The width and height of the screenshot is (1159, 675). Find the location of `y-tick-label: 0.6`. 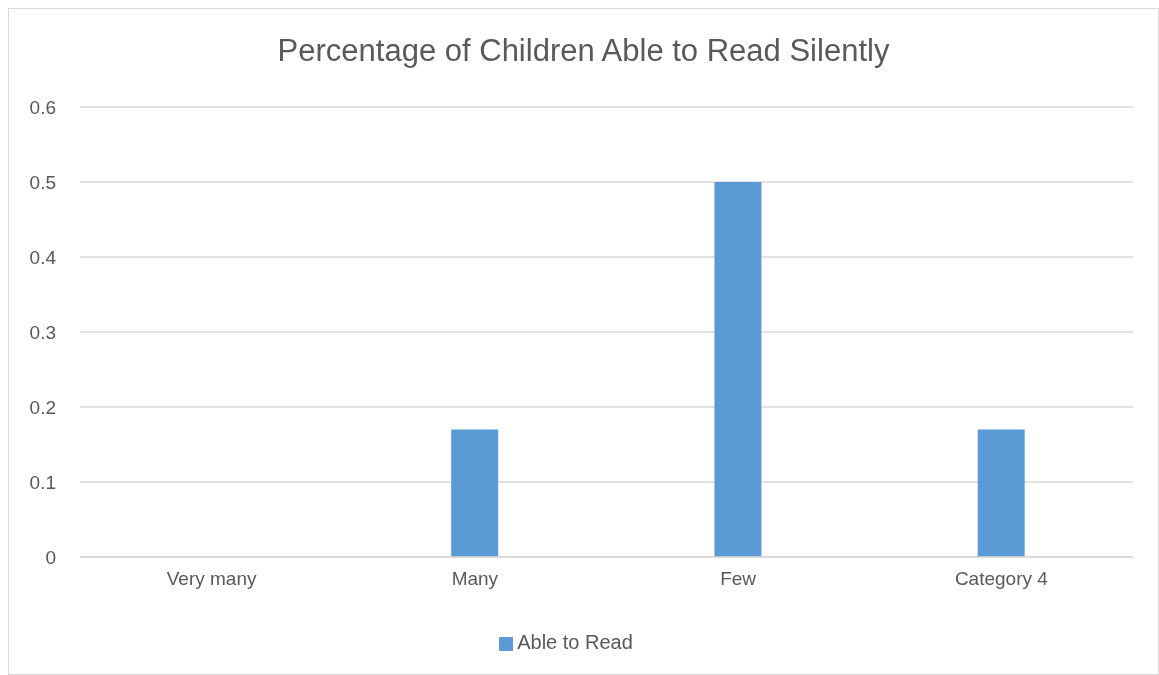

y-tick-label: 0.6 is located at coordinates (42, 107).